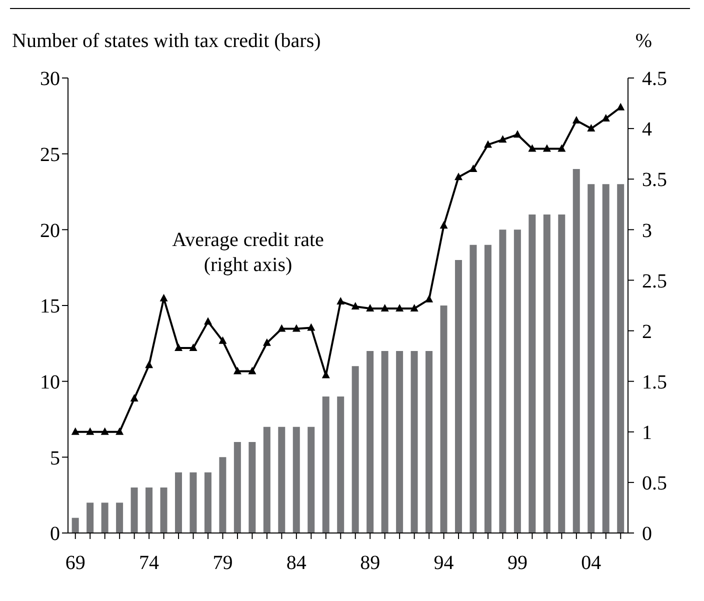 This screenshot has height=601, width=704. What do you see at coordinates (647, 231) in the screenshot?
I see `y2-tick-label: 3` at bounding box center [647, 231].